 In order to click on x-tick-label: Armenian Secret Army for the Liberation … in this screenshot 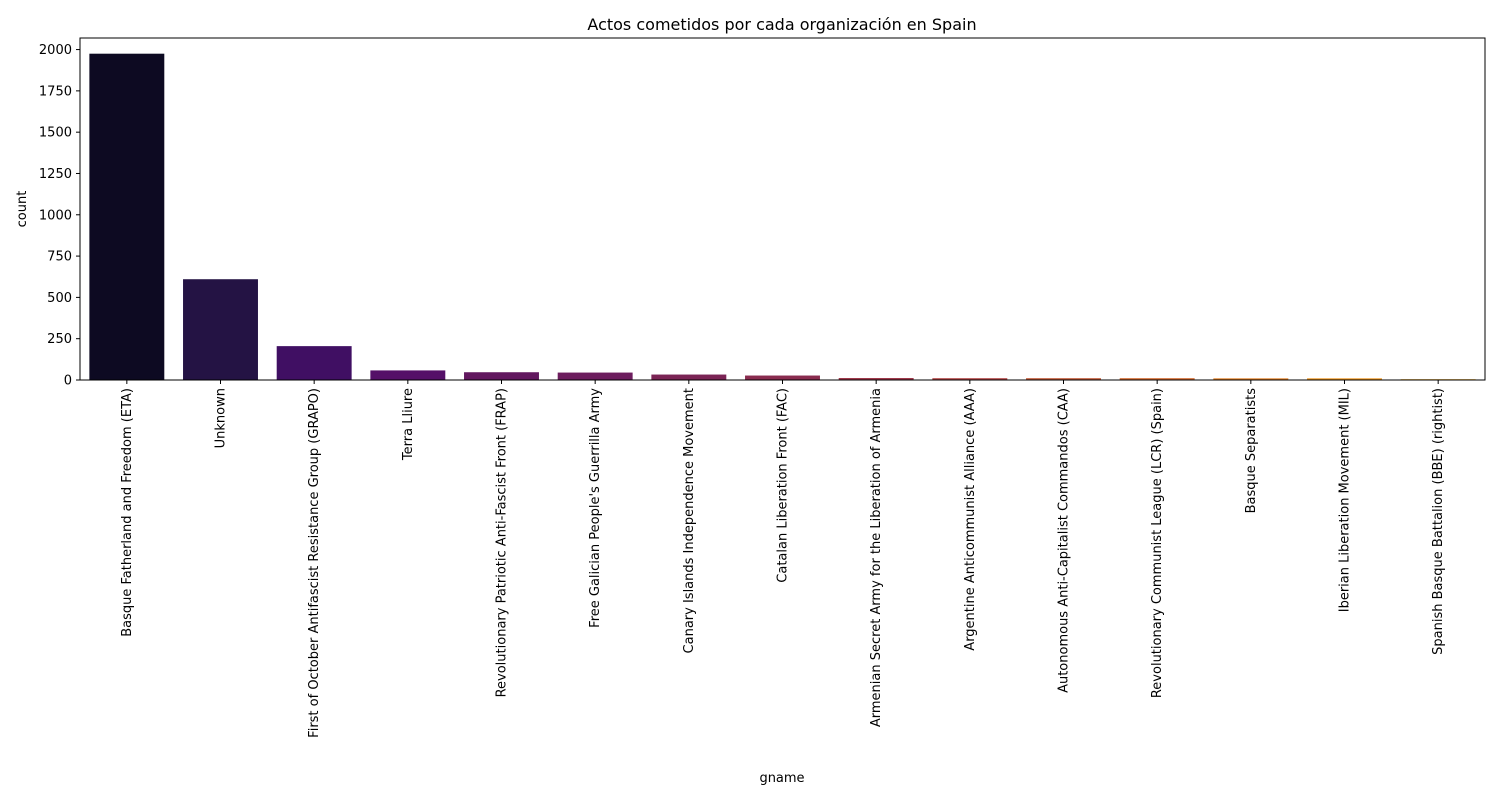, I will do `click(876, 557)`.